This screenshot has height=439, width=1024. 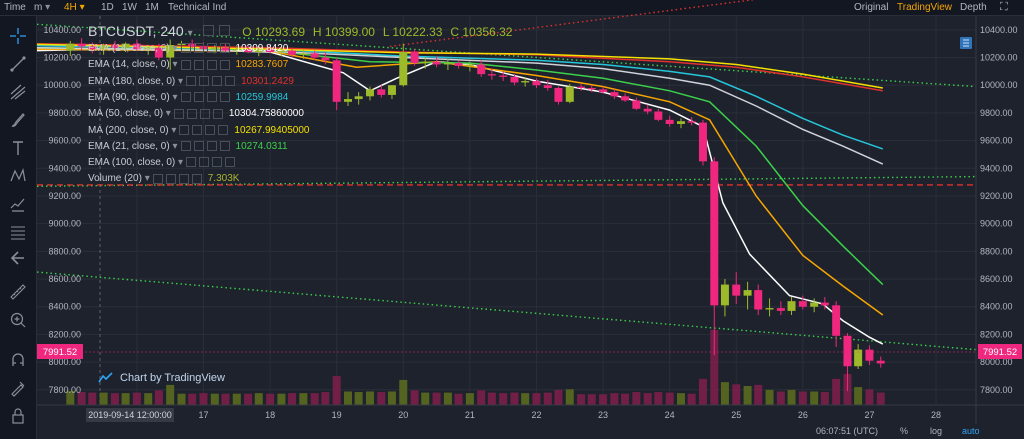 What do you see at coordinates (152, 7) in the screenshot?
I see `interval-1m-button: 1M` at bounding box center [152, 7].